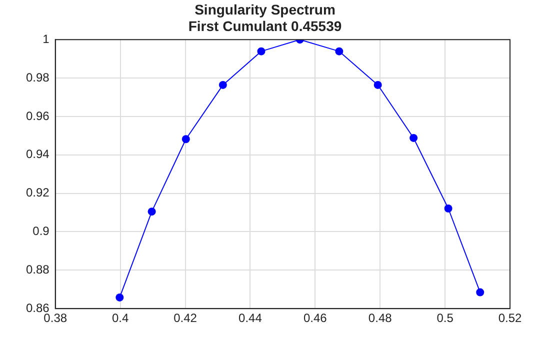 This screenshot has width=560, height=337. Describe the element at coordinates (41, 231) in the screenshot. I see `y-tick-label: 0.9` at that location.